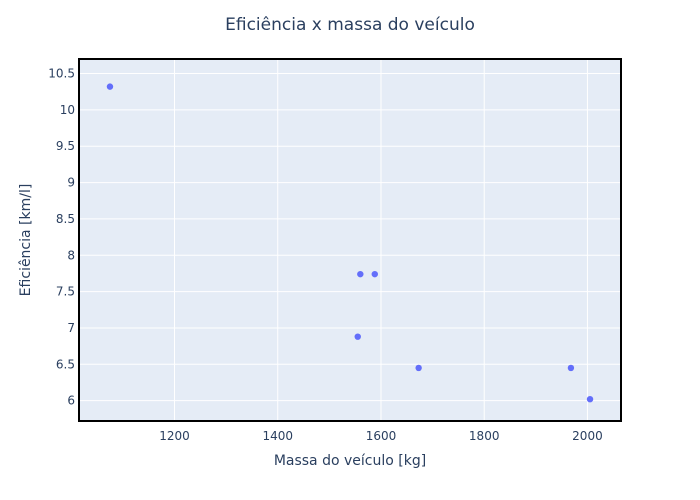  I want to click on y-tick-label: 10.5, so click(61, 74).